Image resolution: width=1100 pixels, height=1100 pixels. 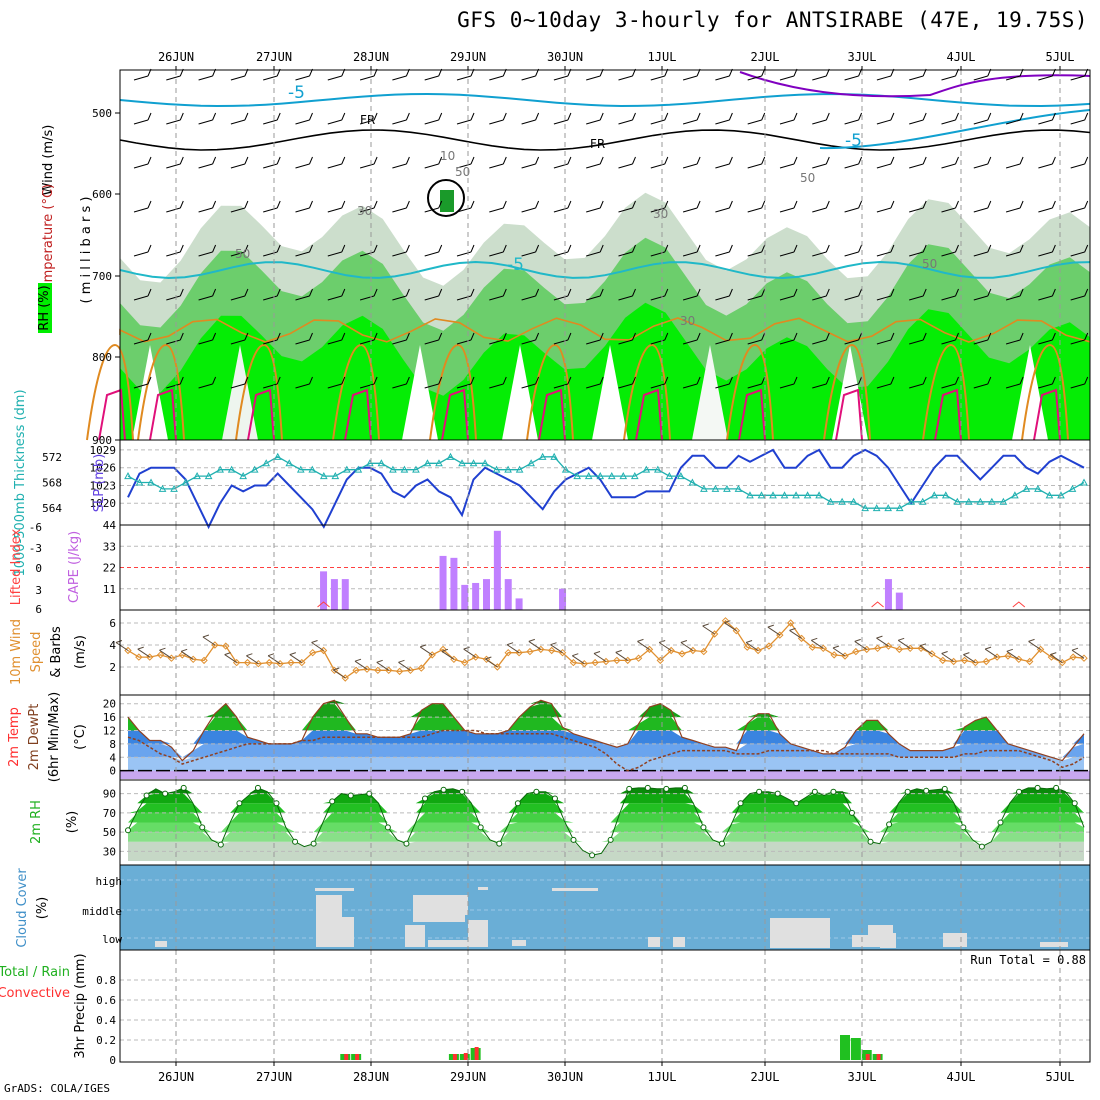 I want to click on date-label-top: 1JUL, so click(x=662, y=57).